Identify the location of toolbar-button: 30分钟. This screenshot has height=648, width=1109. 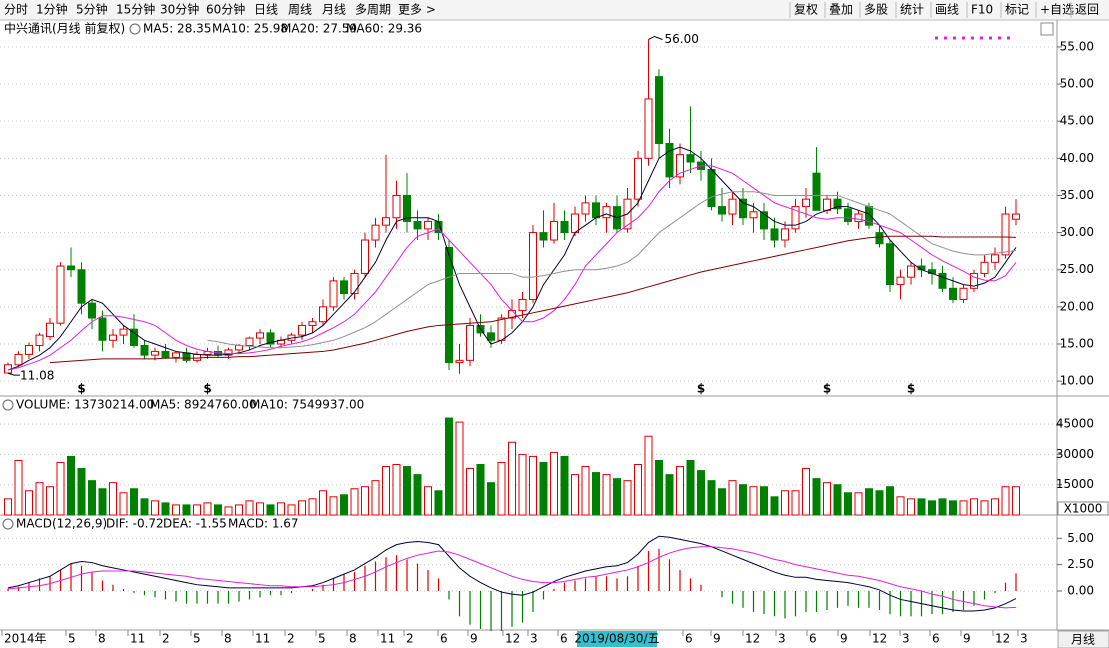
(179, 9).